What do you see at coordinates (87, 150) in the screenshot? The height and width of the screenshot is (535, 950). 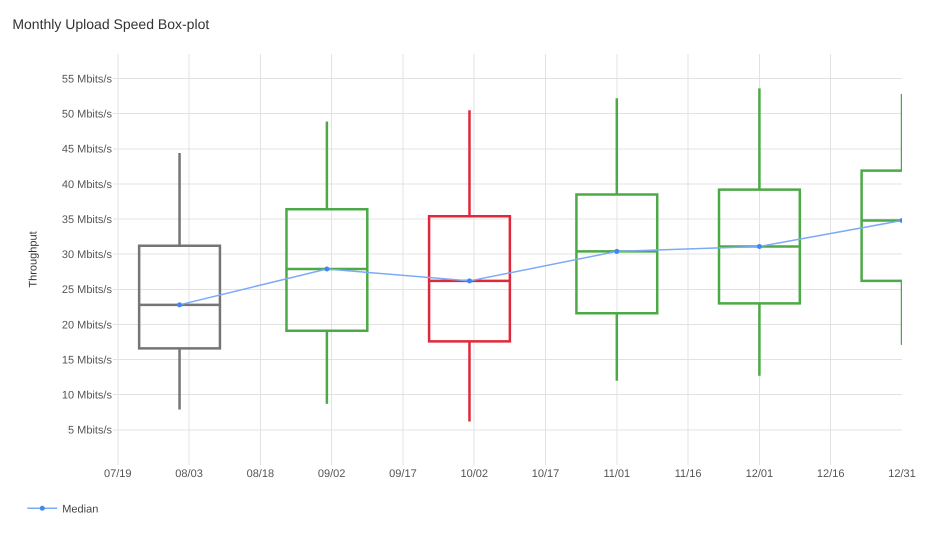 I see `y-tick-label: 45 Mbits/s` at bounding box center [87, 150].